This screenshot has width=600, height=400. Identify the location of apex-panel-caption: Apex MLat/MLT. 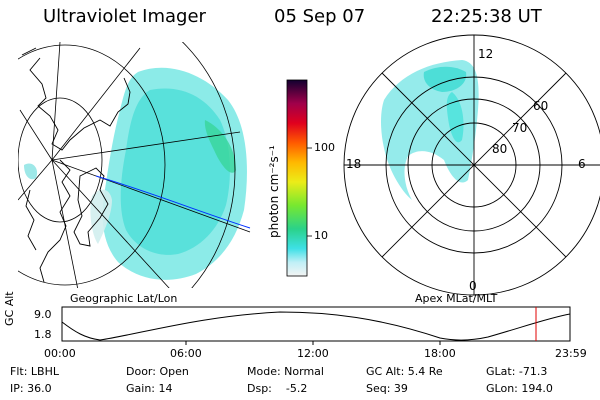
(456, 298).